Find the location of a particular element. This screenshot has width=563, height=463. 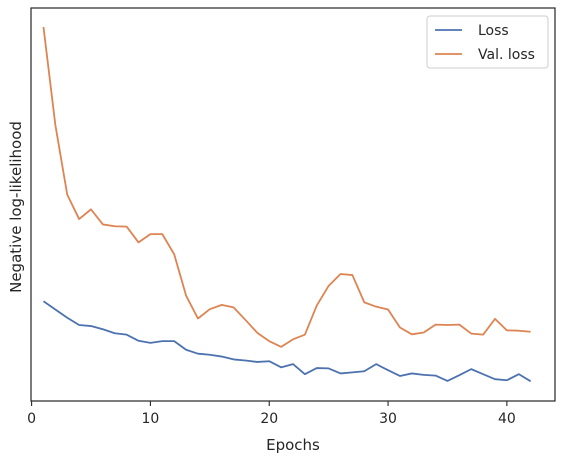

x-tick-label: 20 is located at coordinates (269, 419).